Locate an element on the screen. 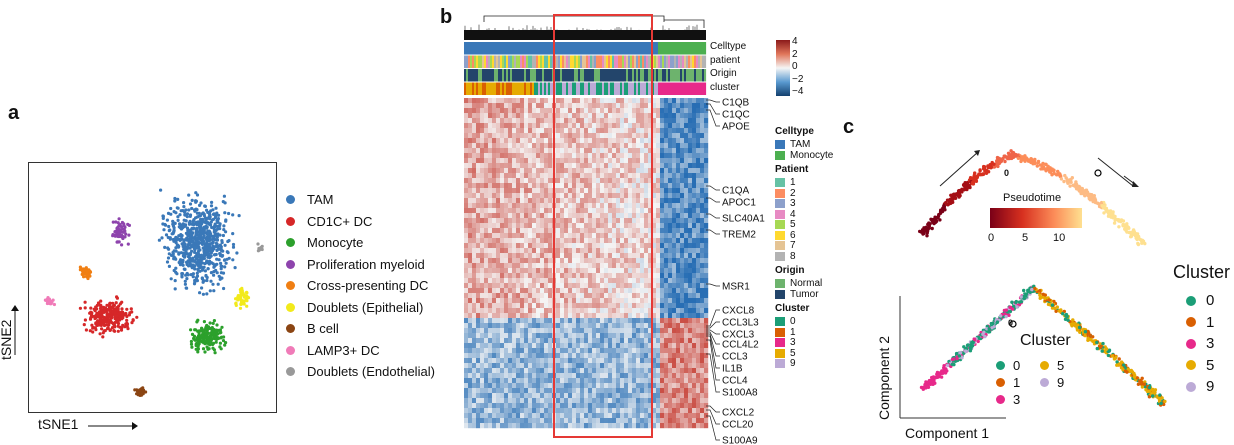  gene-label: TREM2 is located at coordinates (739, 235).